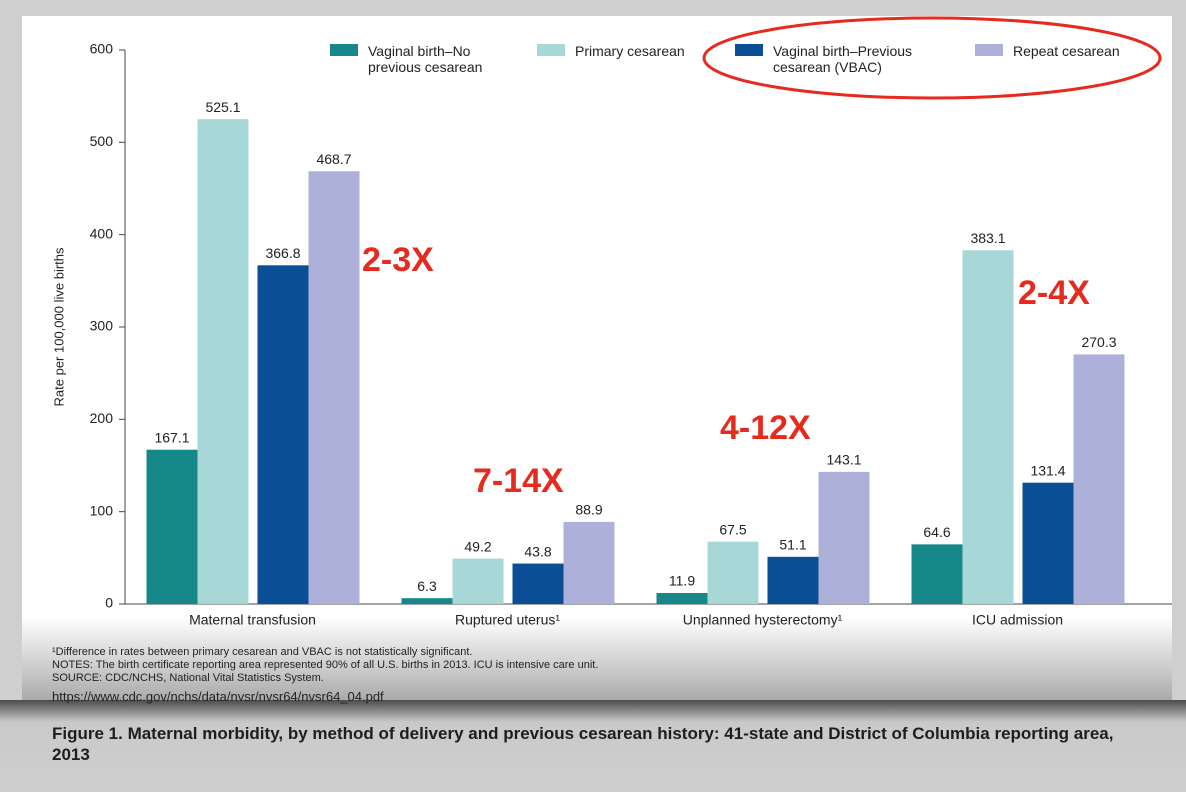 Image resolution: width=1186 pixels, height=792 pixels. What do you see at coordinates (1098, 342) in the screenshot?
I see `value-label: 270.3` at bounding box center [1098, 342].